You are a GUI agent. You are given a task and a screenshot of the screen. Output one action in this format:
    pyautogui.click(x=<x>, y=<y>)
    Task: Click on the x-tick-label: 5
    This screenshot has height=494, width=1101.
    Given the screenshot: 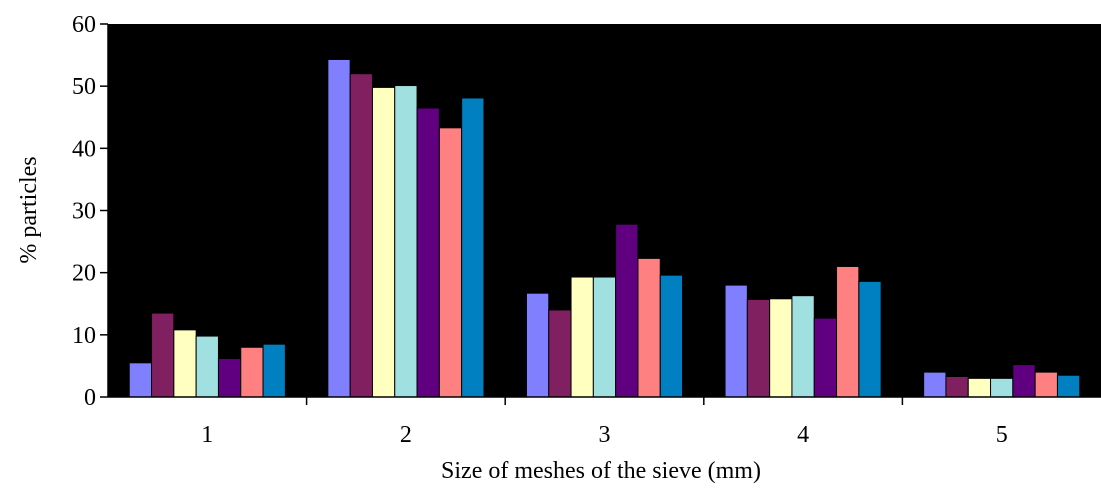 What is the action you would take?
    pyautogui.click(x=1002, y=435)
    